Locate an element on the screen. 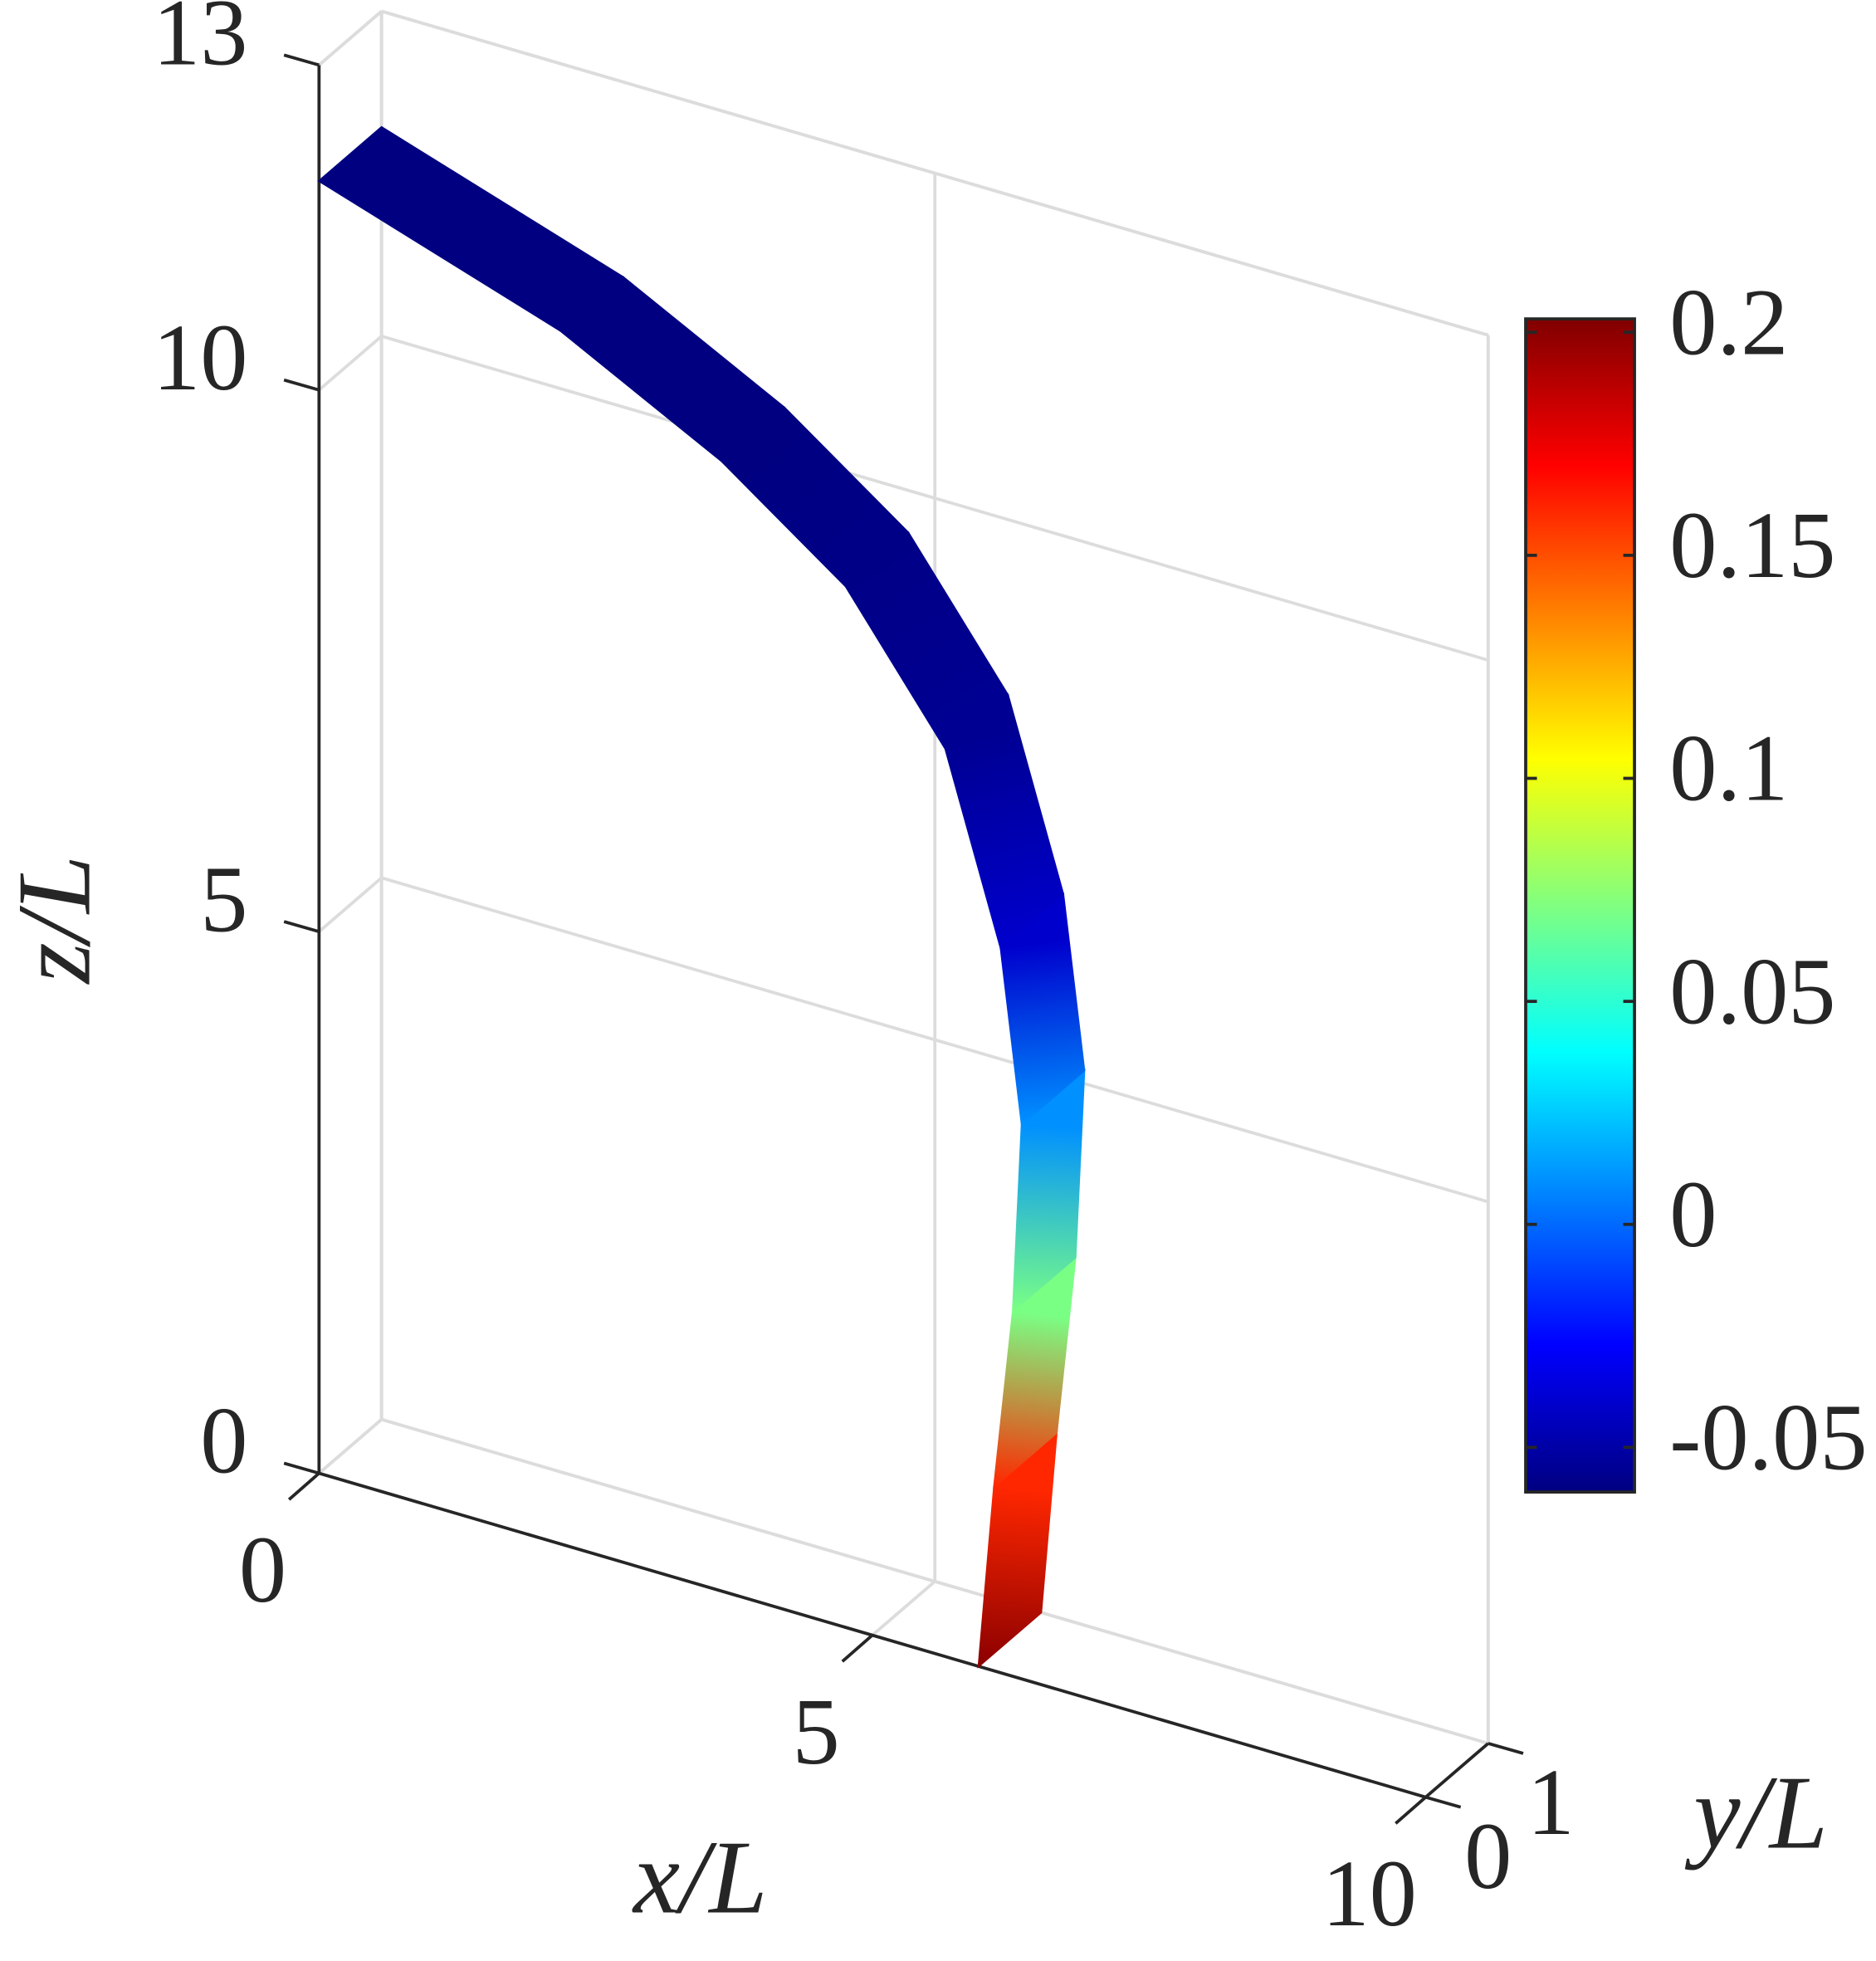 The width and height of the screenshot is (1876, 1961). colorbar-tick-label: 0.05 is located at coordinates (1752, 991).